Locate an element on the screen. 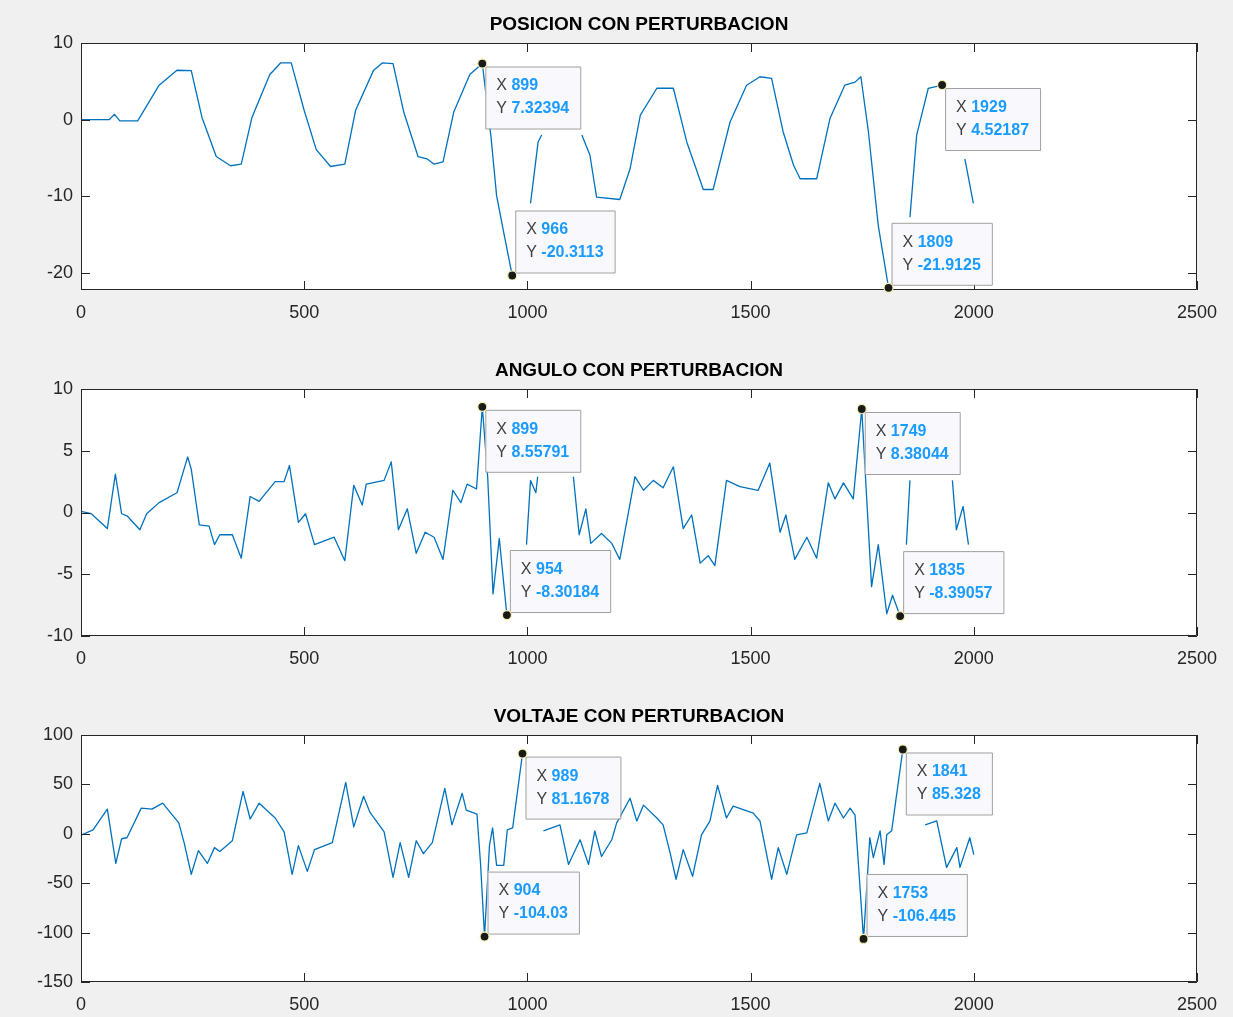 The width and height of the screenshot is (1233, 1017). annotation: X 954 Y -8.30184 is located at coordinates (560, 579).